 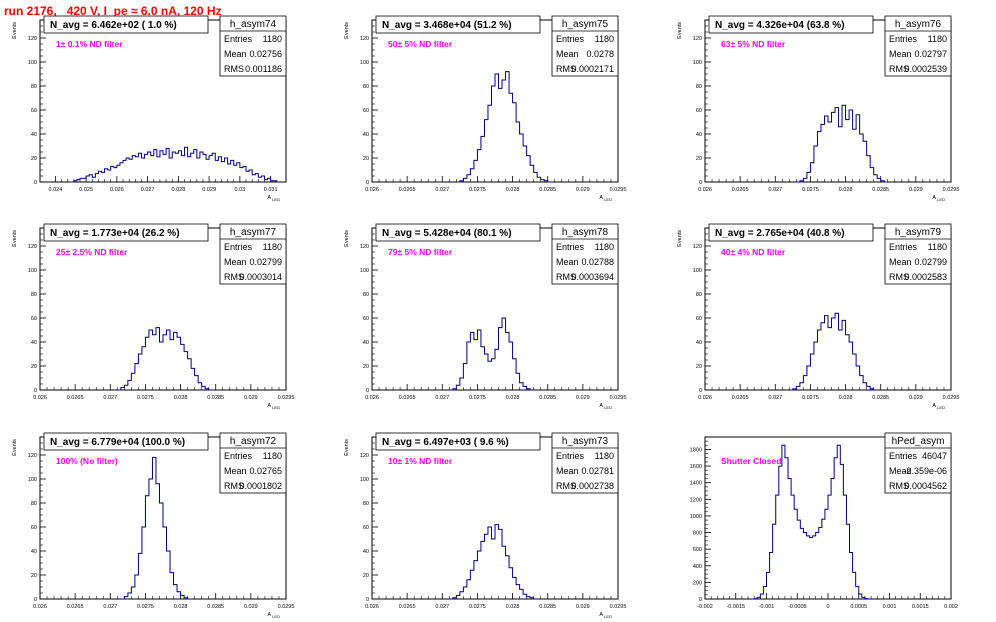 What do you see at coordinates (697, 550) in the screenshot?
I see `y-tick-label: 600` at bounding box center [697, 550].